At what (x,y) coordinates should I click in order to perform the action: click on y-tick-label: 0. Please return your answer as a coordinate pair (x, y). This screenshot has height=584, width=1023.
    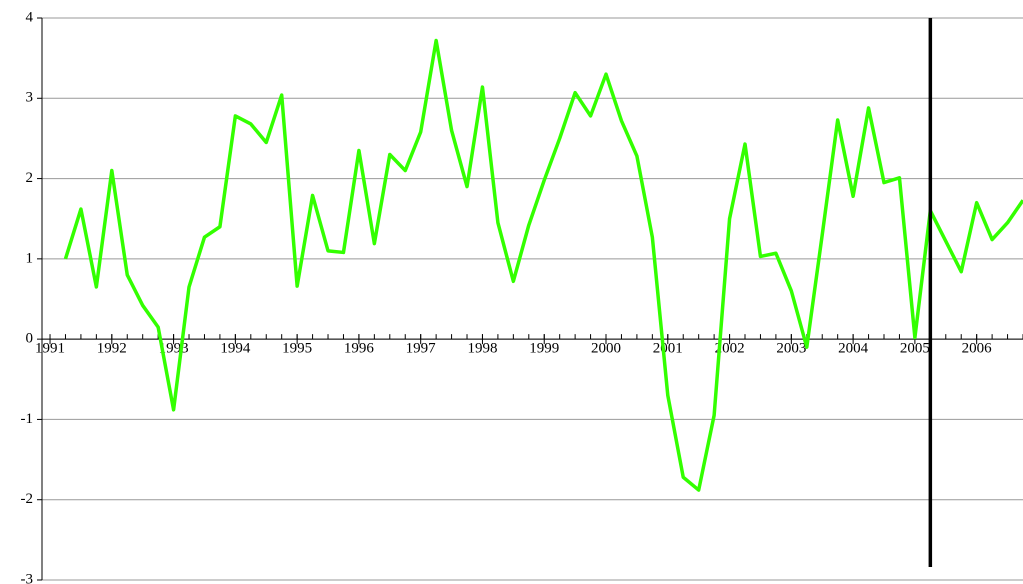
    Looking at the image, I should click on (30, 339).